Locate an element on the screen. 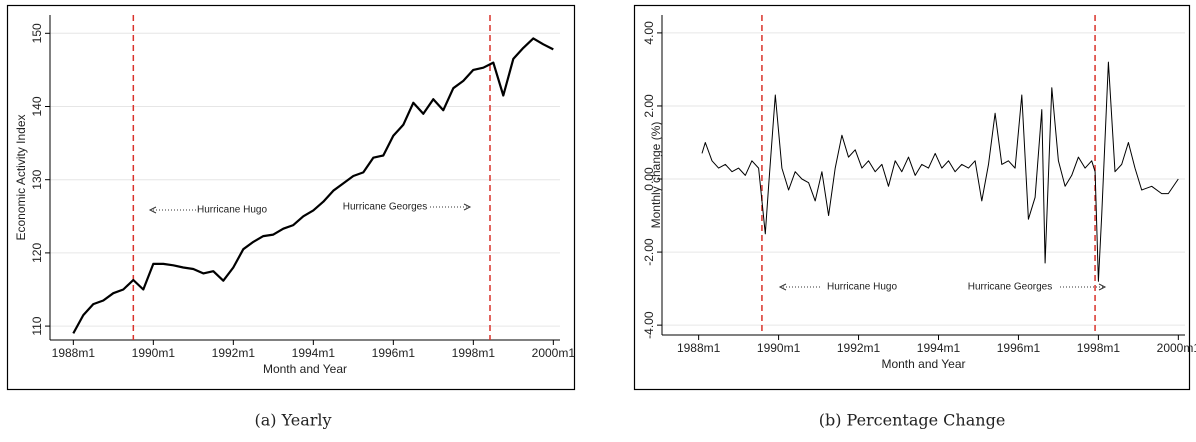 The height and width of the screenshot is (442, 1196). caption: (b) Percentage Change is located at coordinates (912, 420).